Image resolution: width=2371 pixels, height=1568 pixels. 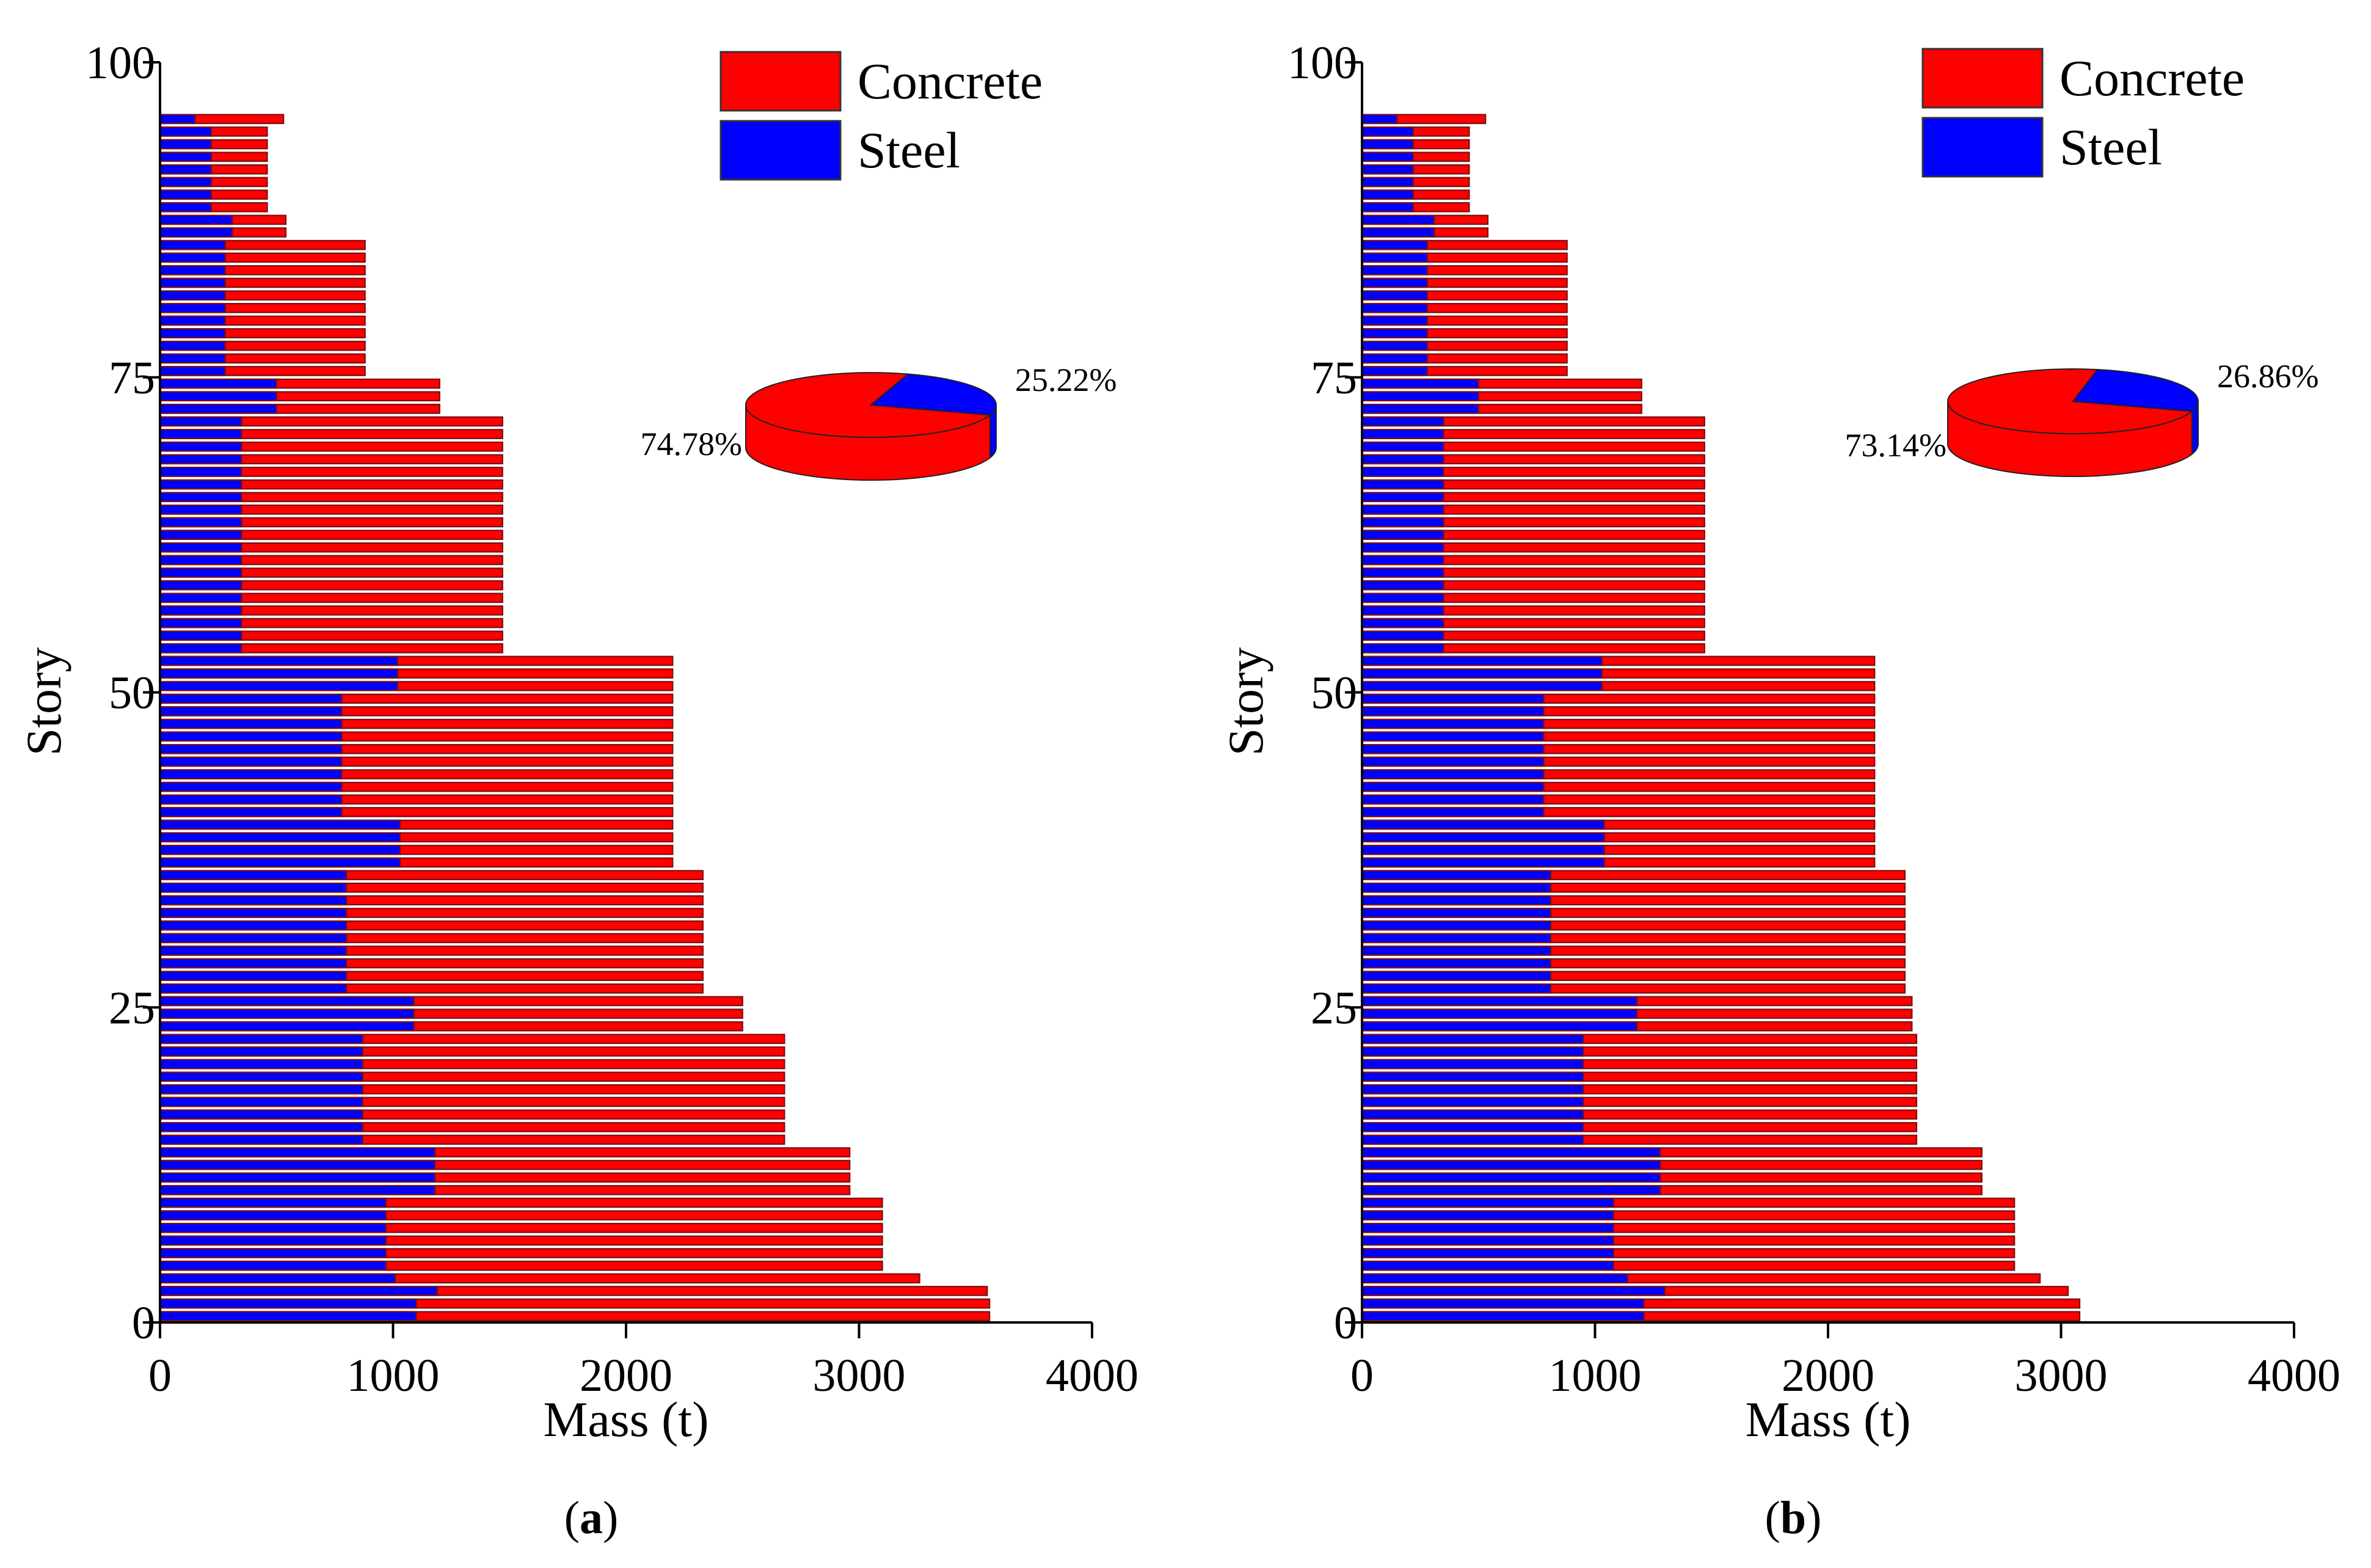 I want to click on pie-label-concrete: 74.78%, so click(x=691, y=444).